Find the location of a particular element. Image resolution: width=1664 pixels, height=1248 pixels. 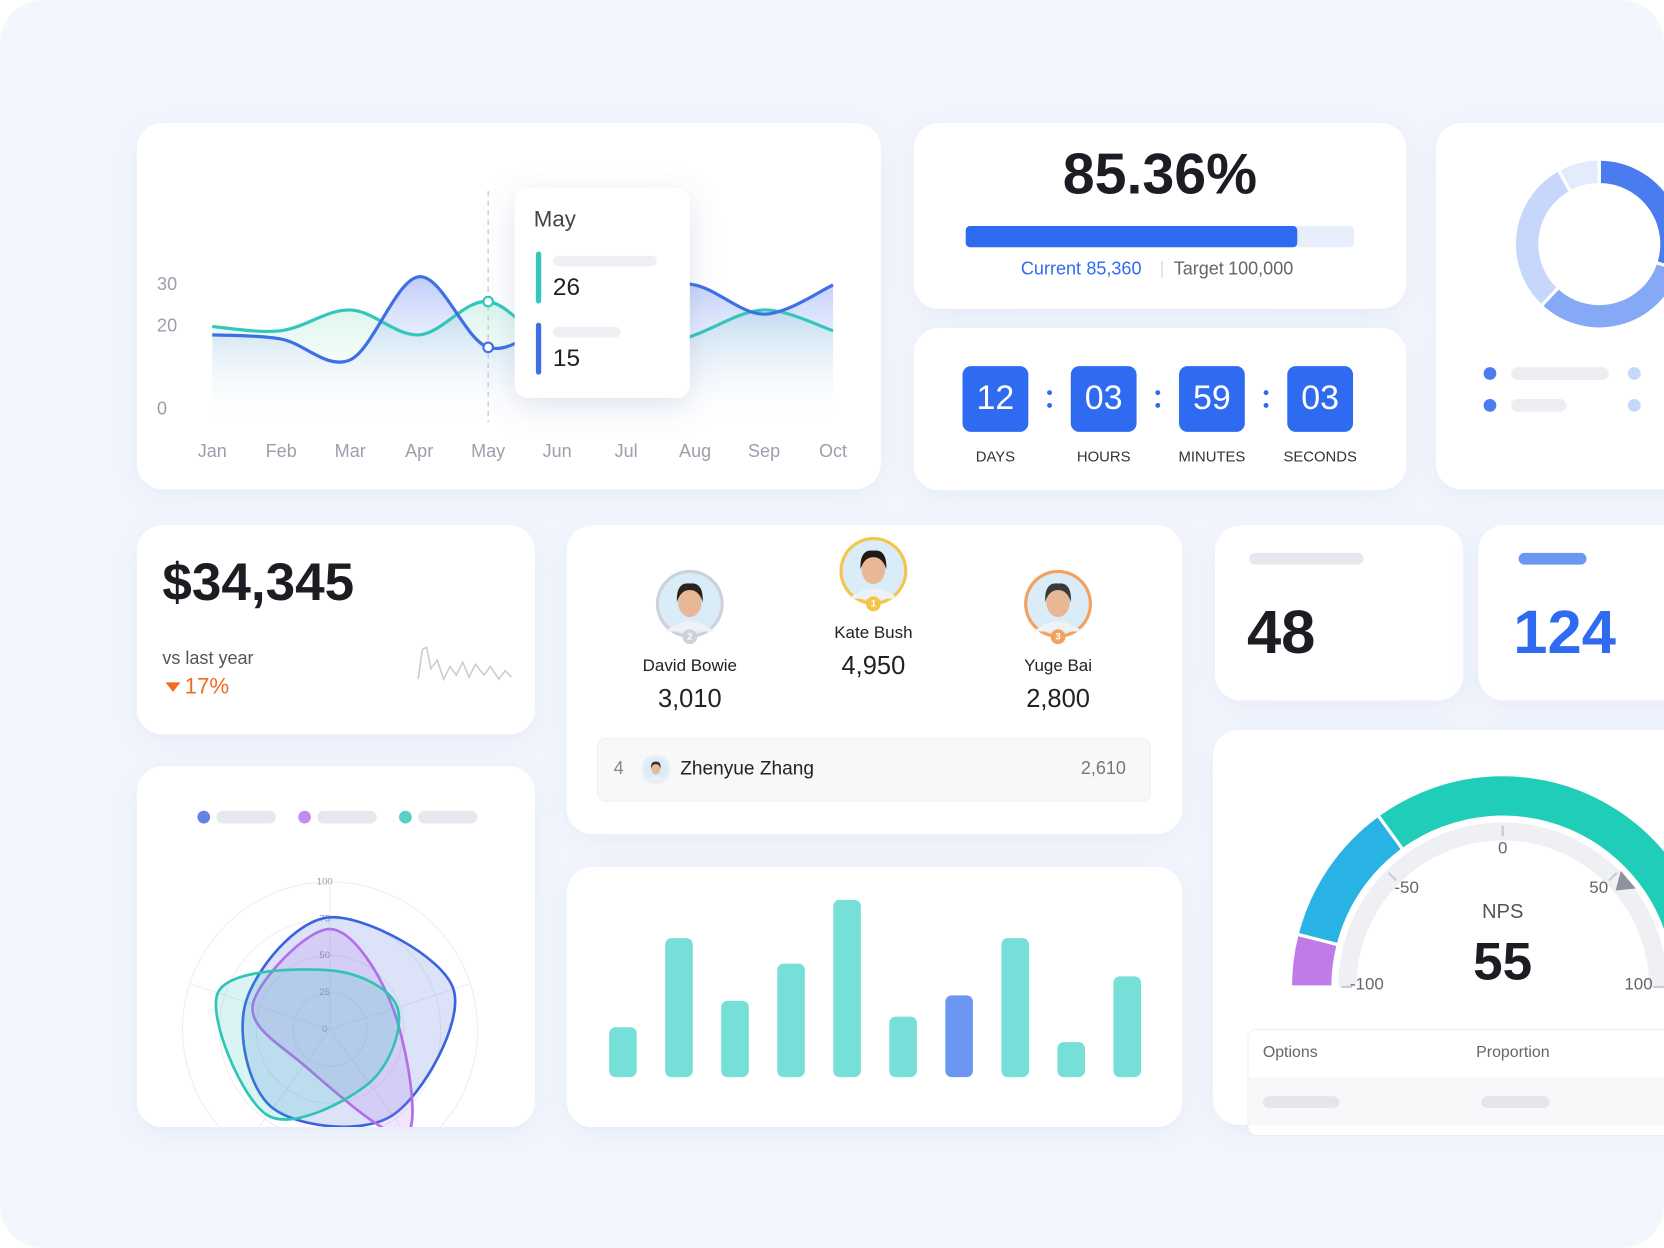

x-tick-label: Apr is located at coordinates (419, 451).